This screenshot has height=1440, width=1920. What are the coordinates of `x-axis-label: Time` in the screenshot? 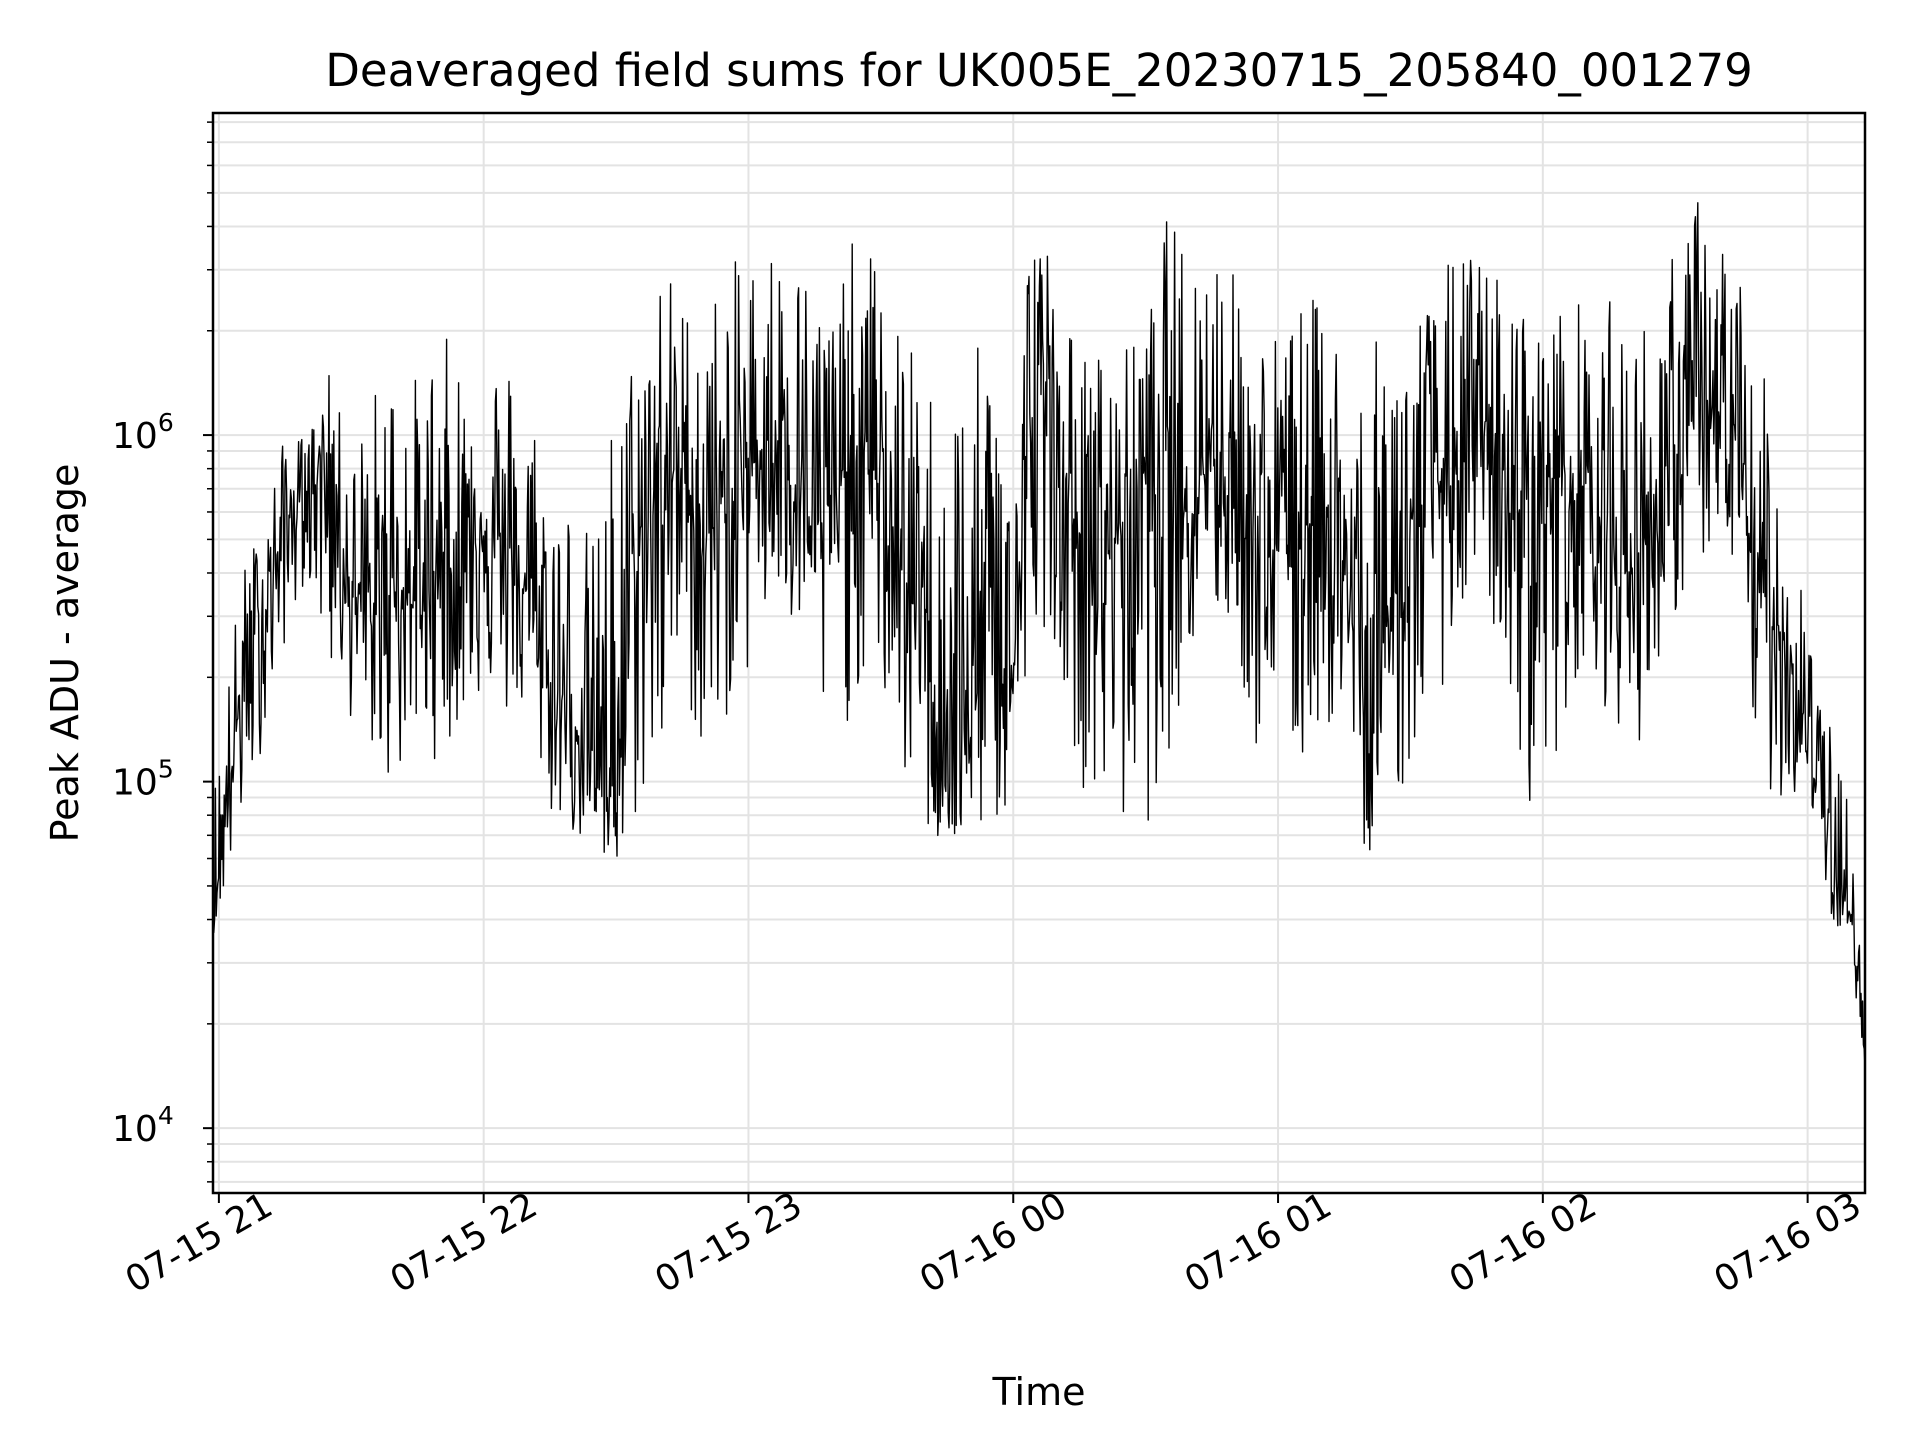 It's located at (1039, 1392).